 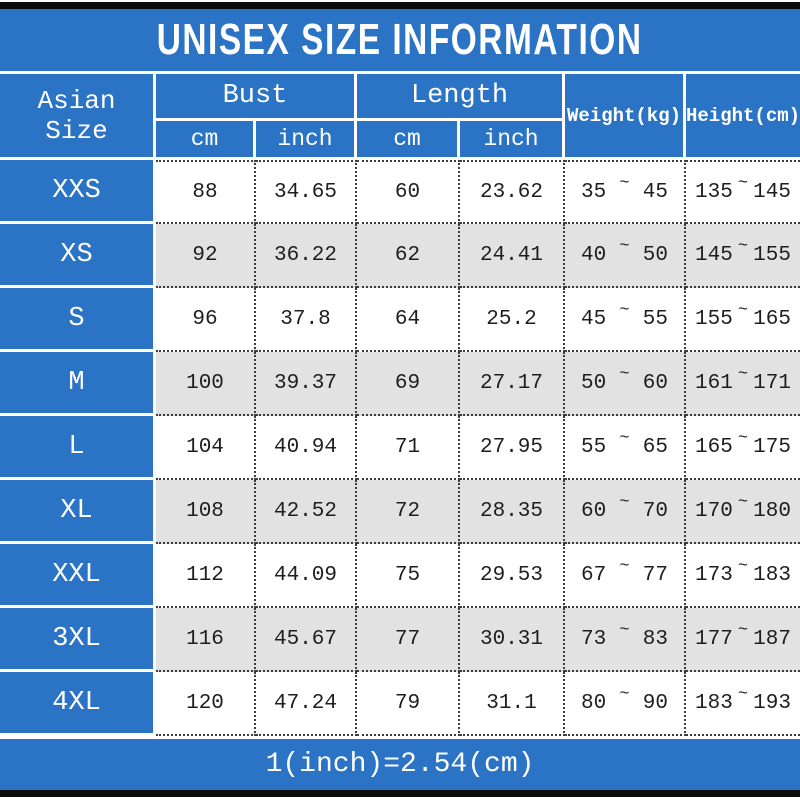 What do you see at coordinates (625, 256) in the screenshot?
I see `weight-range-cell: 40 ~50` at bounding box center [625, 256].